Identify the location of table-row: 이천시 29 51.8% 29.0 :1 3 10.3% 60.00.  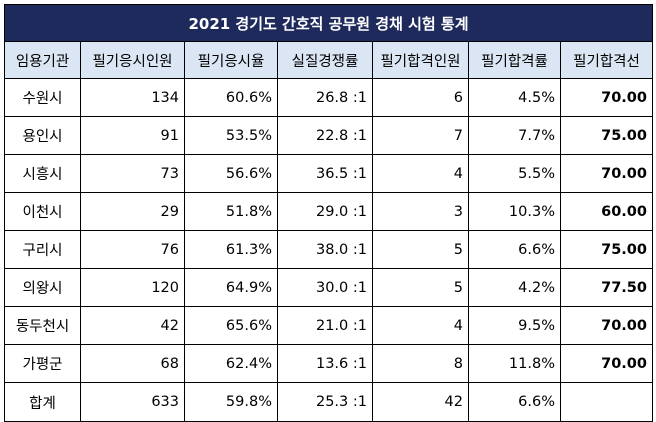
(328, 211).